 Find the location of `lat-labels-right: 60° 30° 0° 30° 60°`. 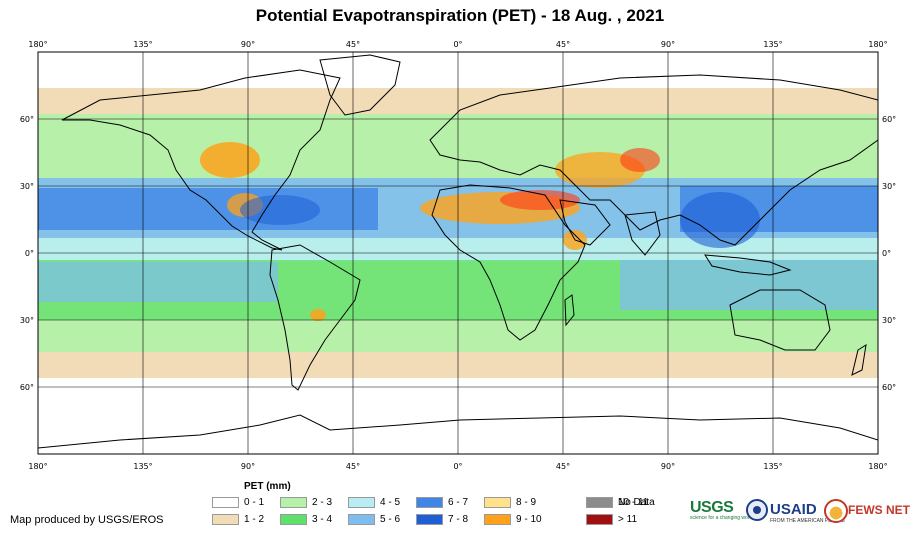

lat-labels-right: 60° 30° 0° 30° 60° is located at coordinates (889, 253).